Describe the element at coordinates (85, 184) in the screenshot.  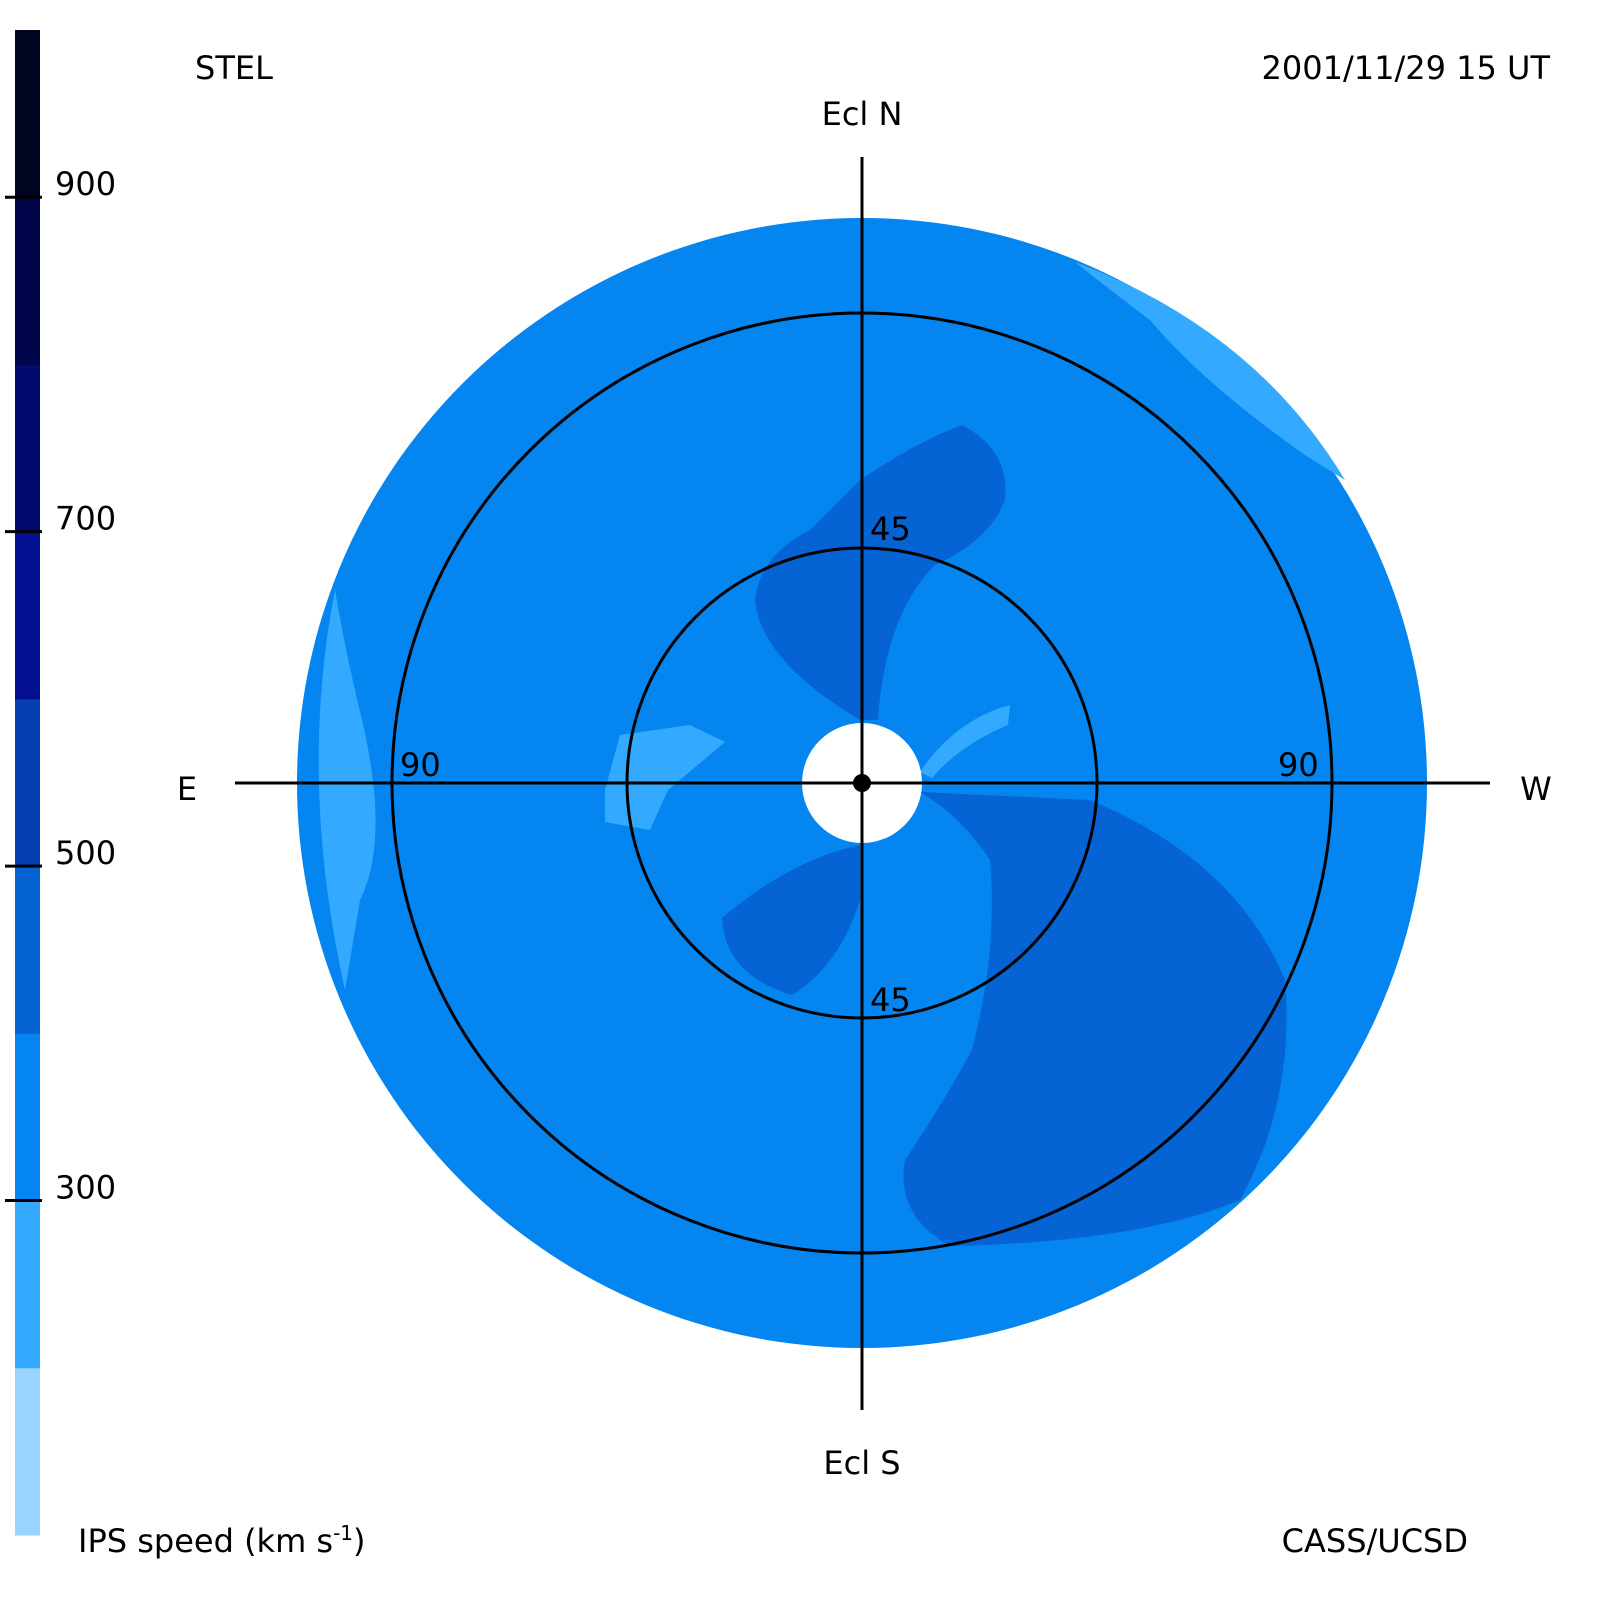
I see `colorbar-tick-label: 900` at that location.